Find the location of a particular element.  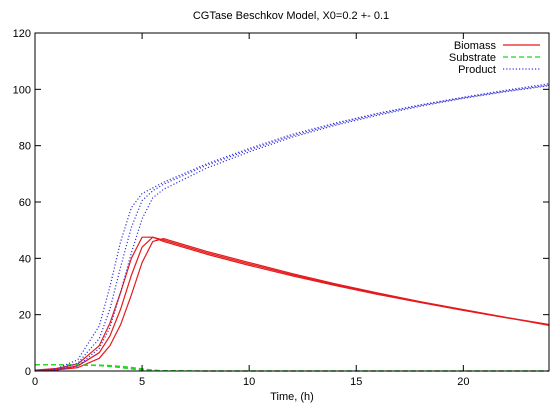

x-axis-label: Time, (h) is located at coordinates (292, 397).